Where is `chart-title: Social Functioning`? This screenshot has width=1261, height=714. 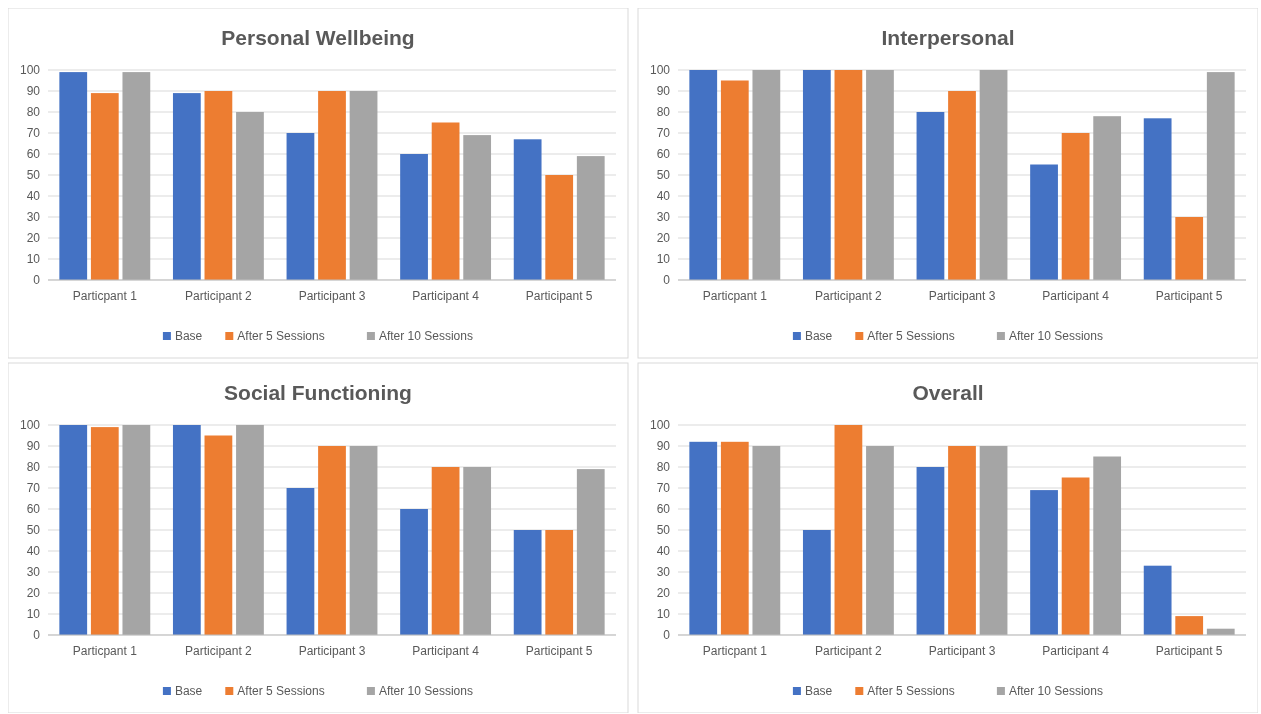 chart-title: Social Functioning is located at coordinates (318, 392).